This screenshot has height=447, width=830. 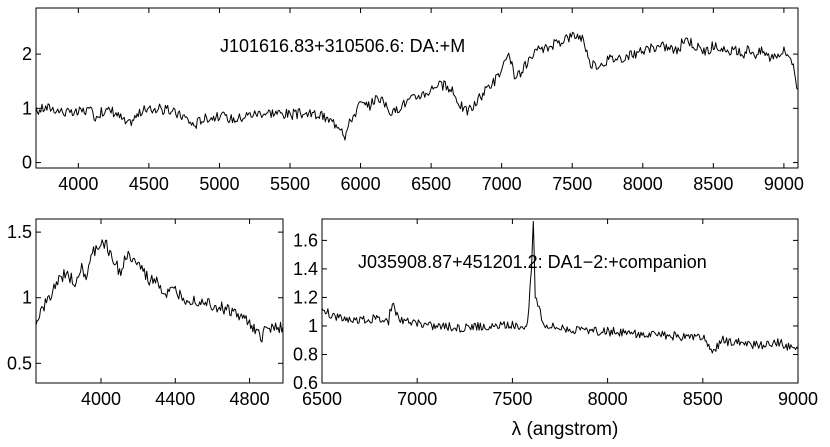 What do you see at coordinates (250, 399) in the screenshot?
I see `x-tick-label: 4800` at bounding box center [250, 399].